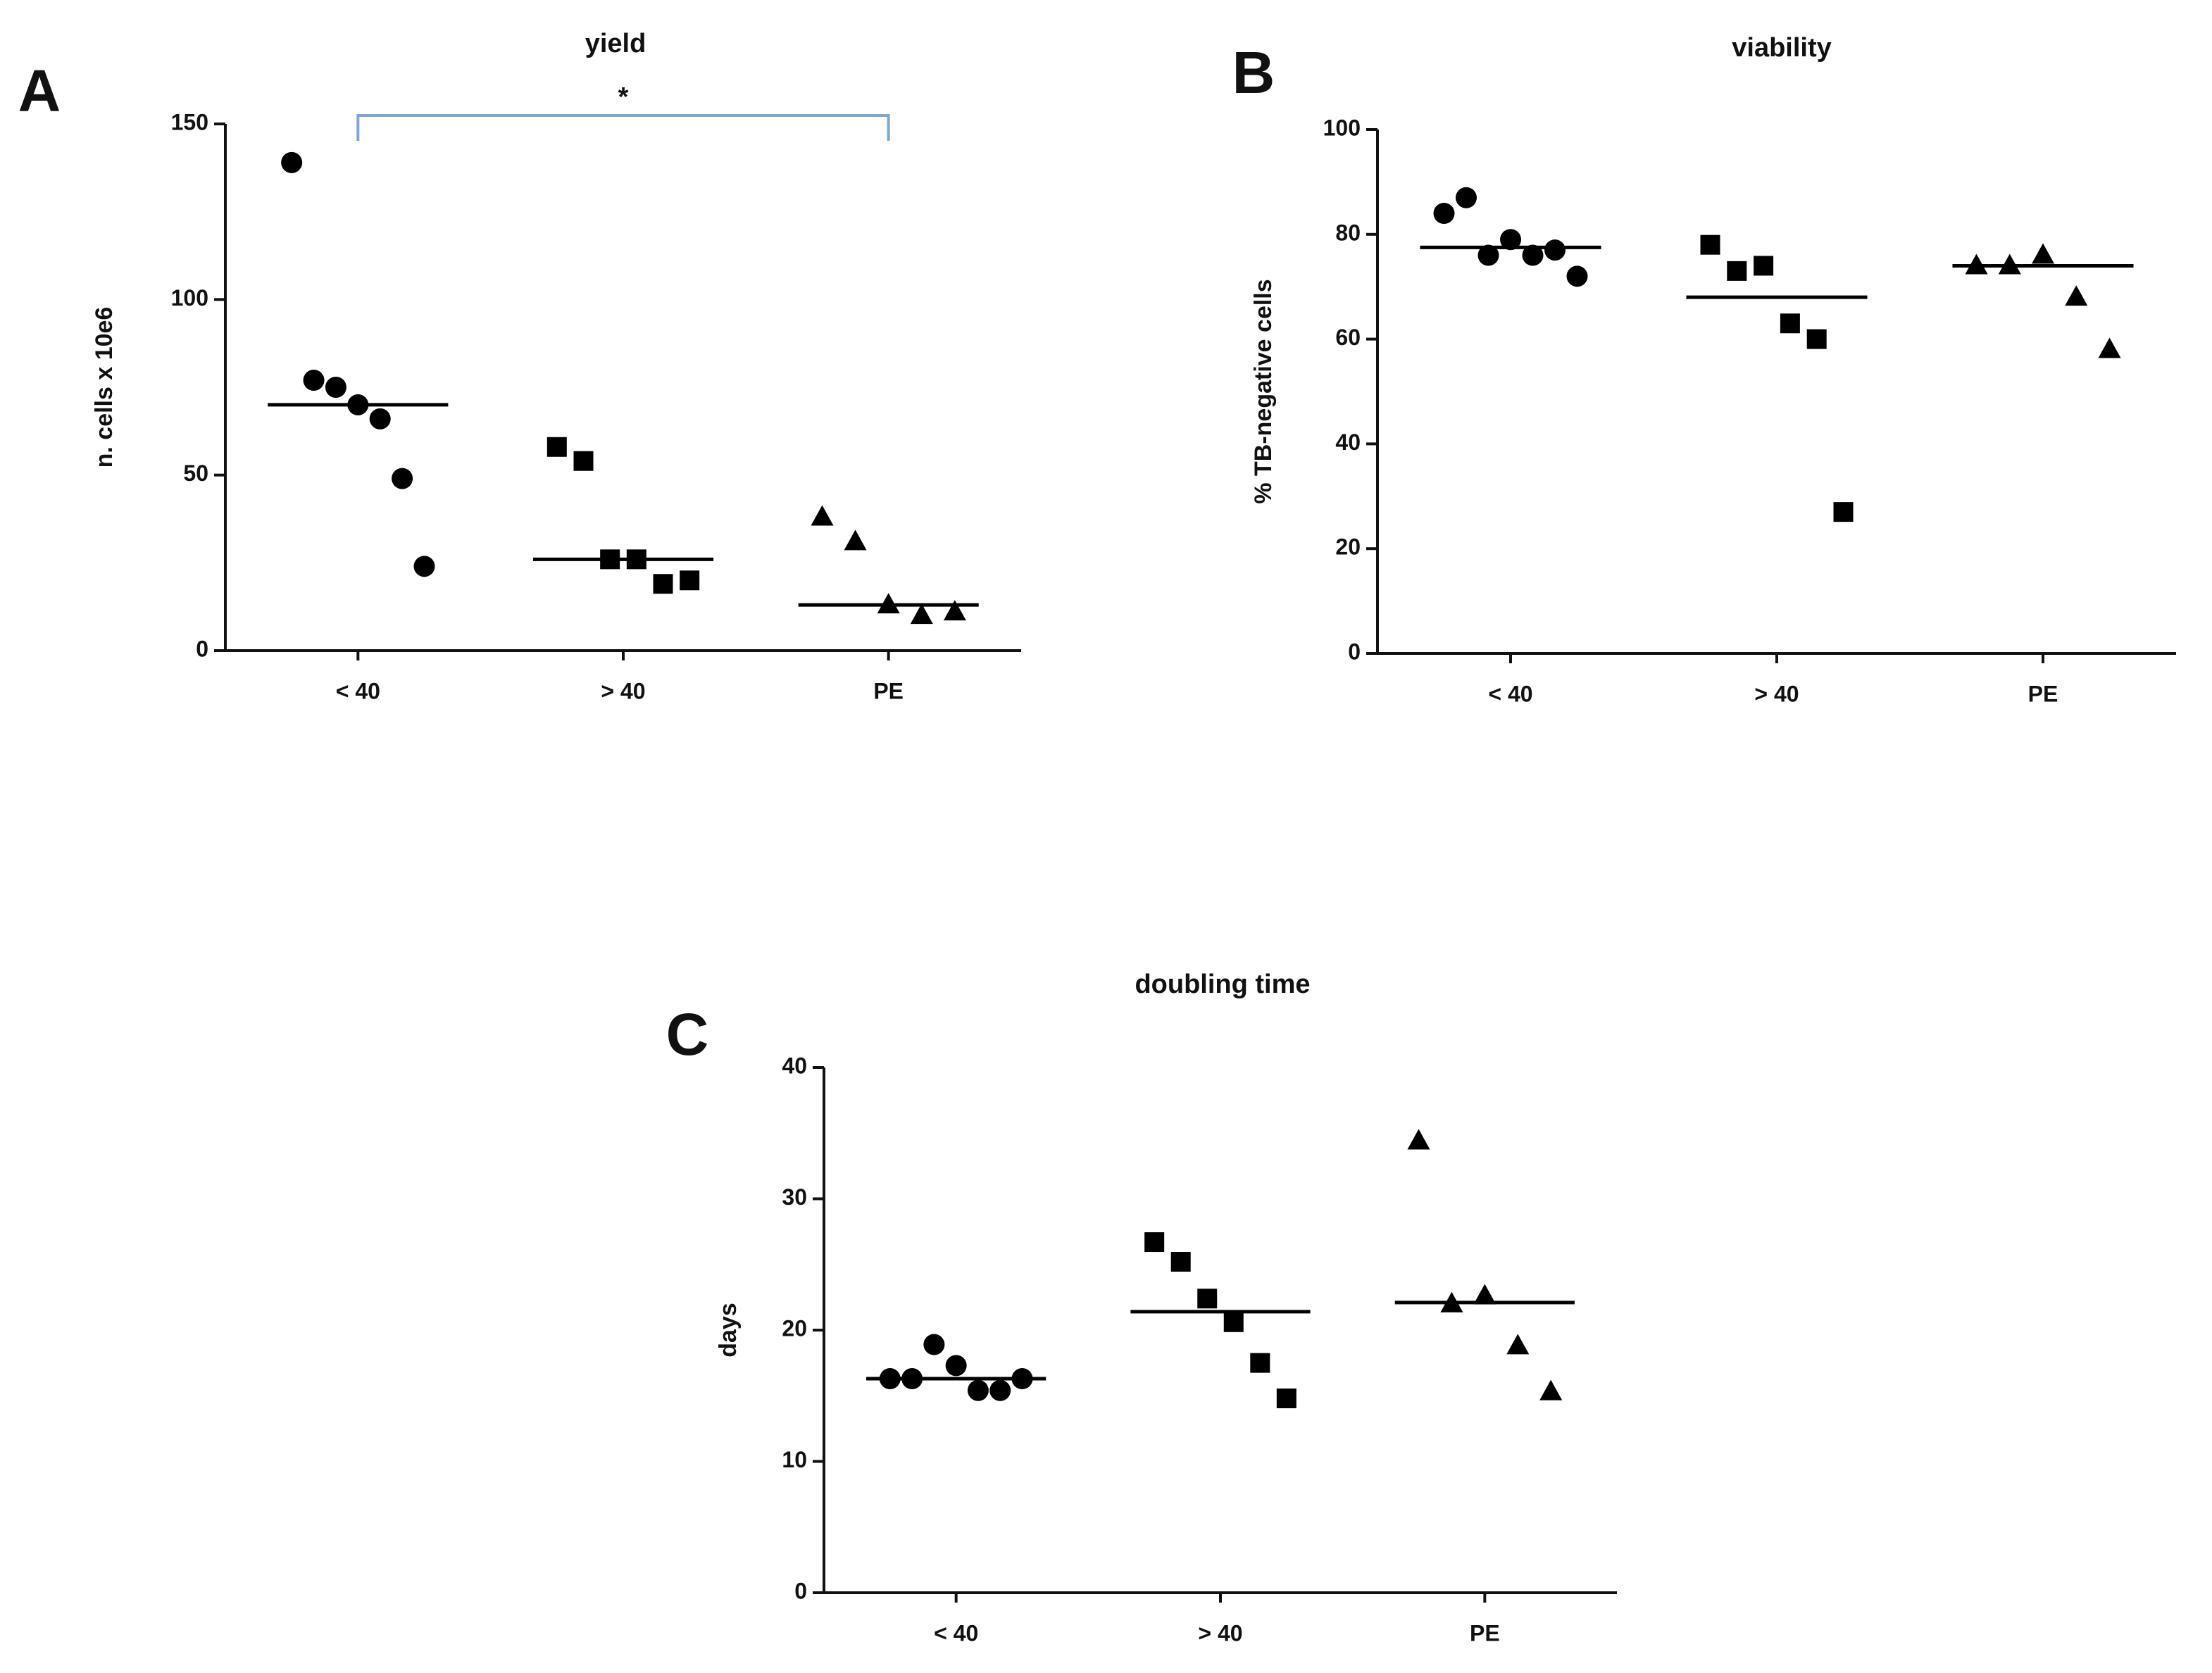 Image resolution: width=2212 pixels, height=1673 pixels. What do you see at coordinates (1263, 391) in the screenshot?
I see `y-axis-label: % TB-negative cells` at bounding box center [1263, 391].